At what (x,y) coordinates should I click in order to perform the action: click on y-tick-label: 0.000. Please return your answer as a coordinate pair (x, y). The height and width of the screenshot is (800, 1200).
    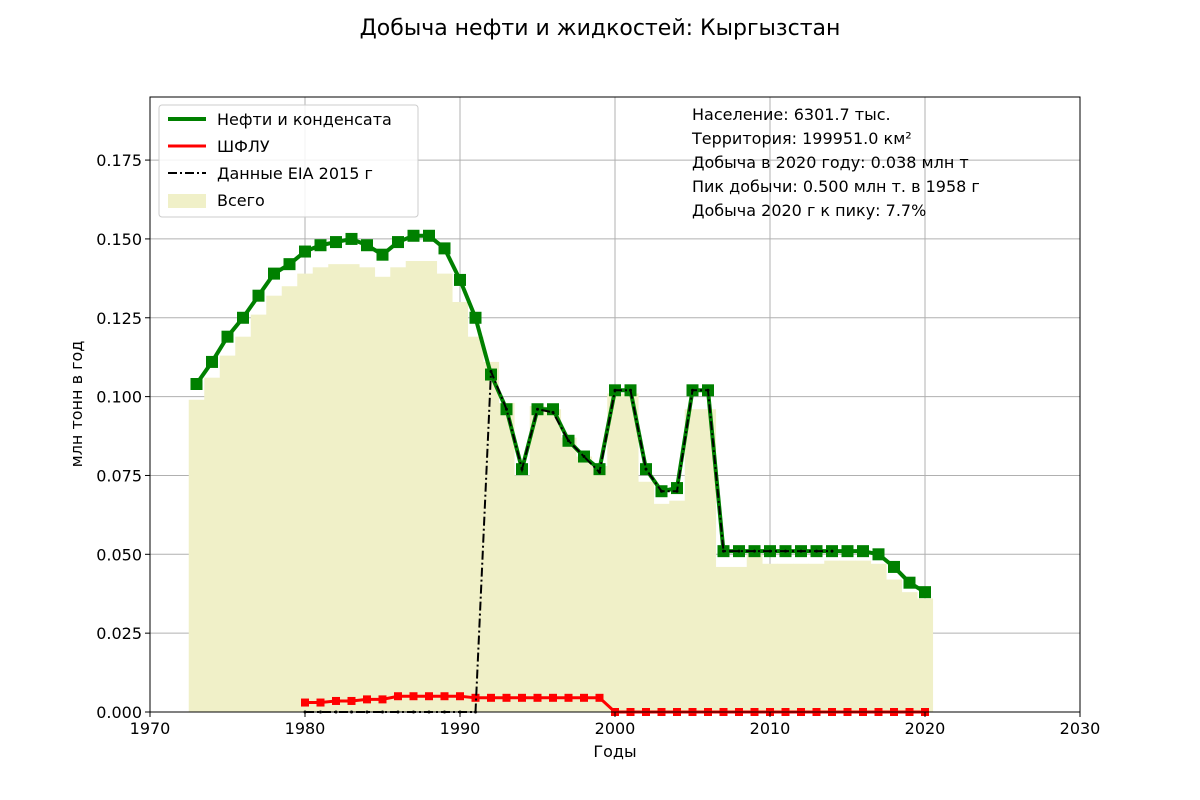
    Looking at the image, I should click on (119, 712).